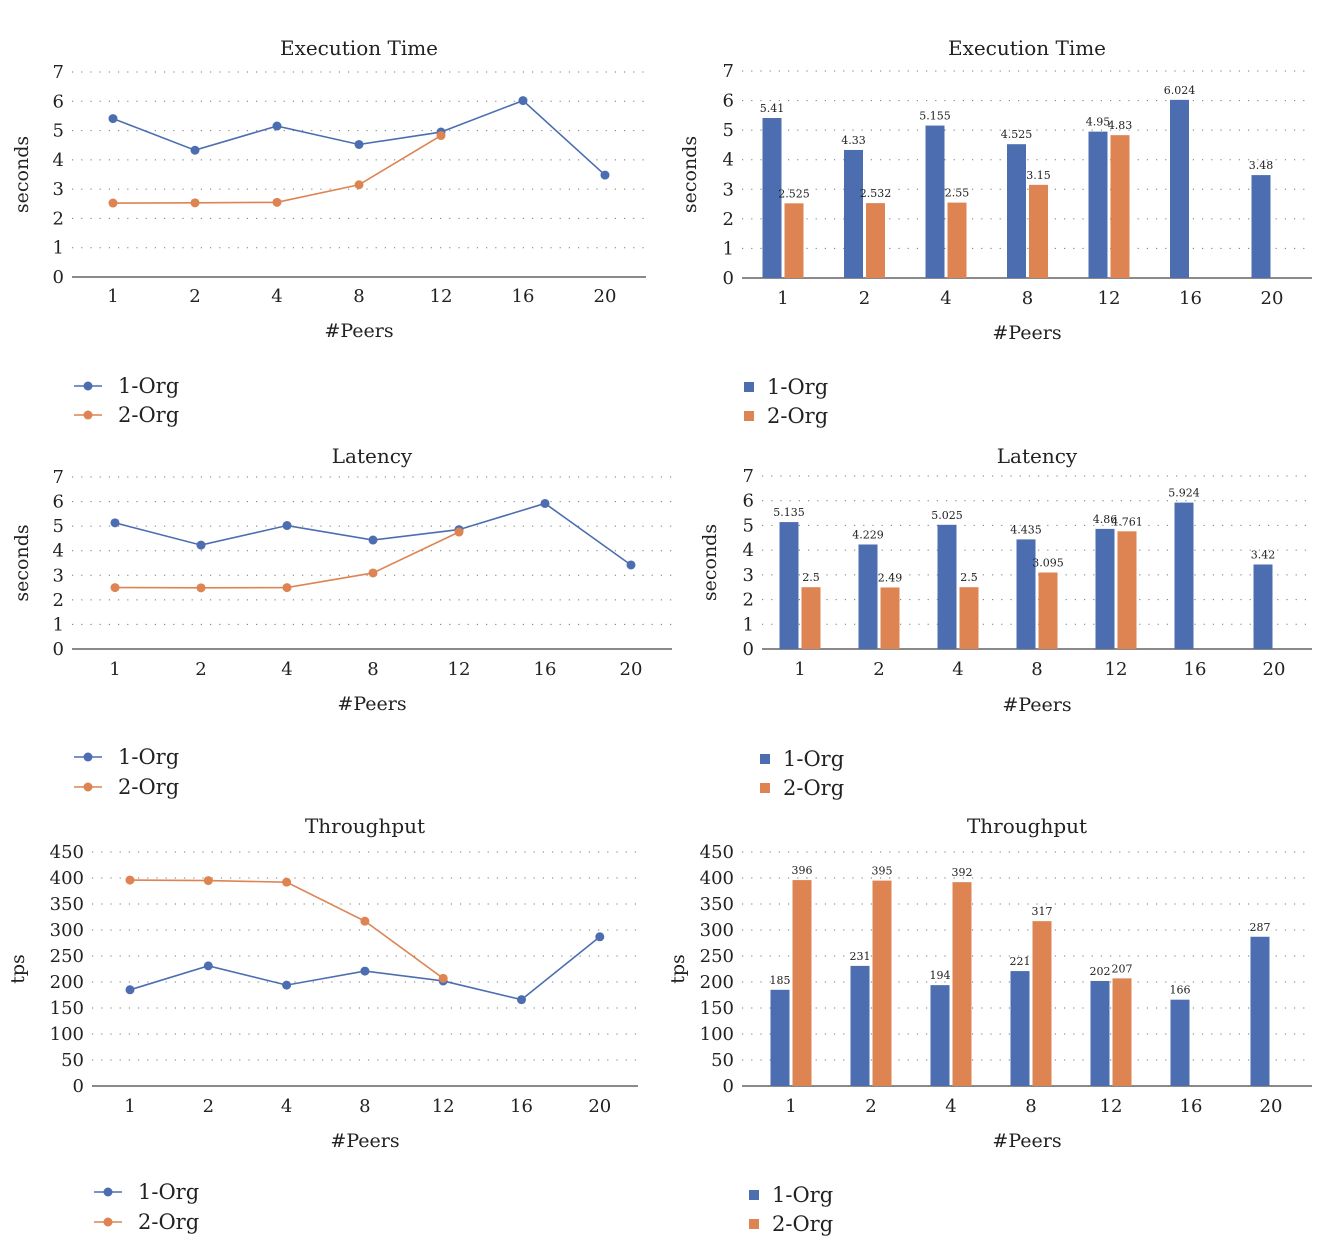 This screenshot has width=1336, height=1258. What do you see at coordinates (1120, 125) in the screenshot?
I see `data-label: 4.83` at bounding box center [1120, 125].